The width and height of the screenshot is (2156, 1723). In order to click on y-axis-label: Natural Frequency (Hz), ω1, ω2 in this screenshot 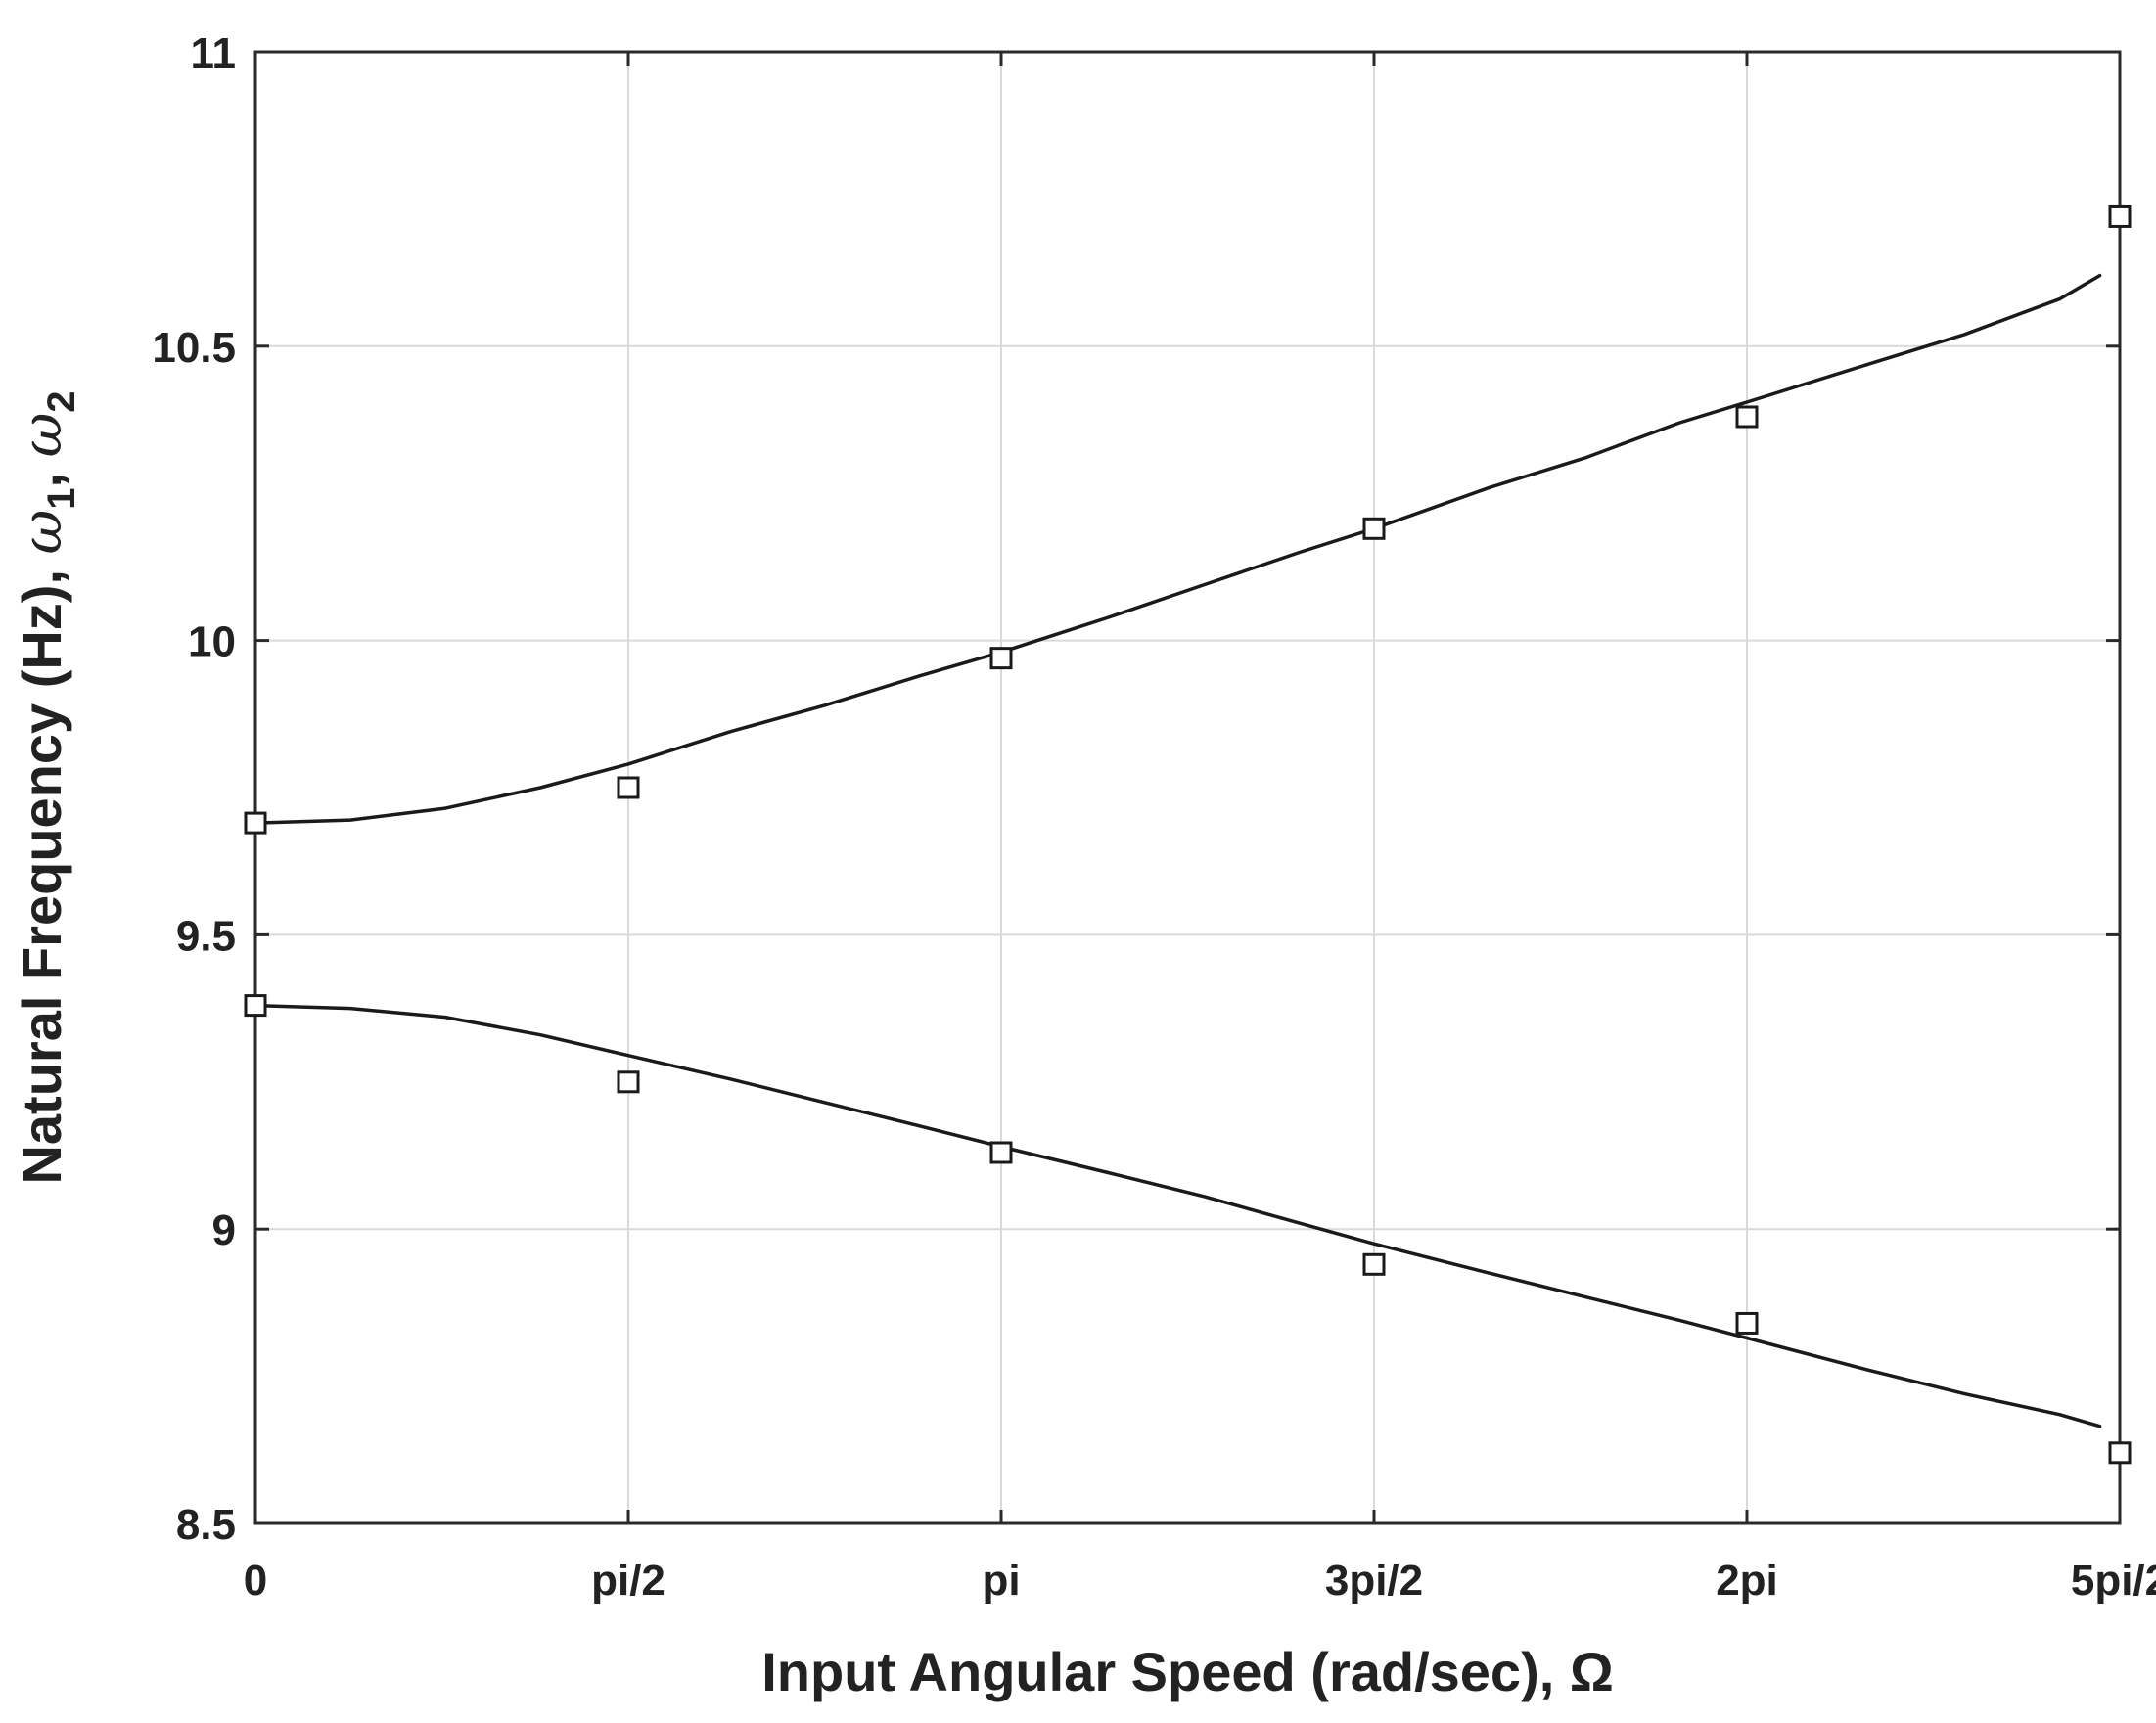, I will do `click(47, 787)`.